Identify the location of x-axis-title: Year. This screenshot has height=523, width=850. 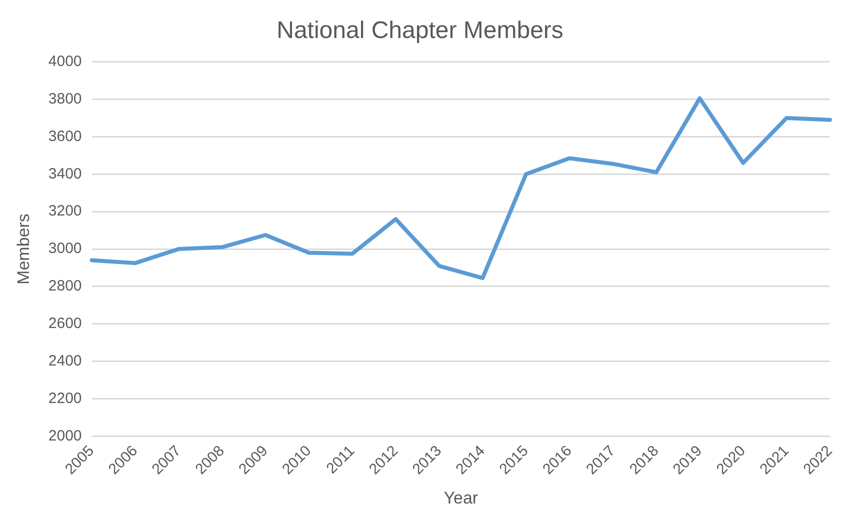
(461, 498).